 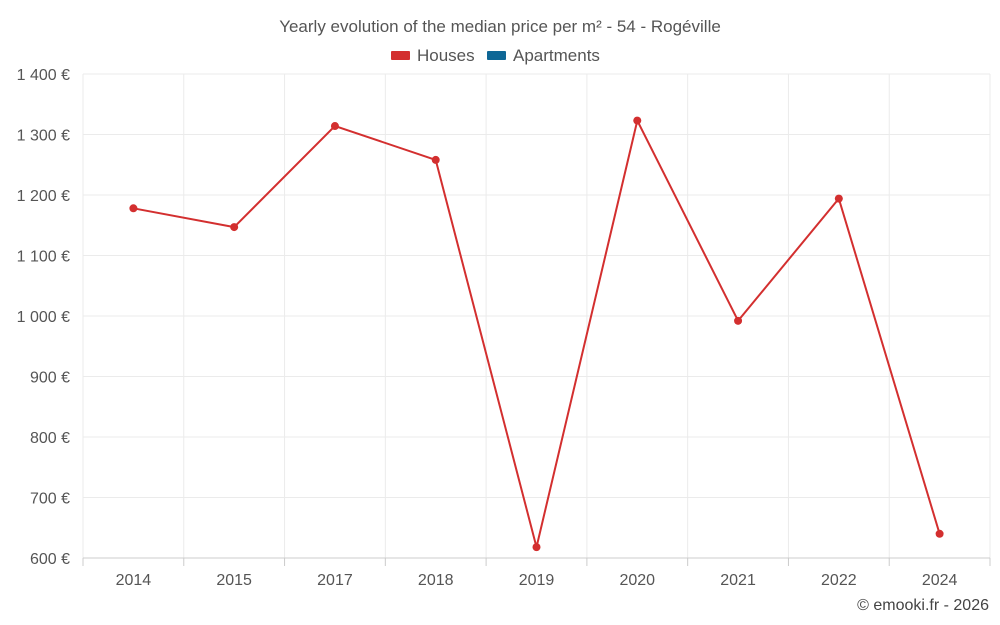 What do you see at coordinates (43, 257) in the screenshot?
I see `y-tick-label: 1 100 €` at bounding box center [43, 257].